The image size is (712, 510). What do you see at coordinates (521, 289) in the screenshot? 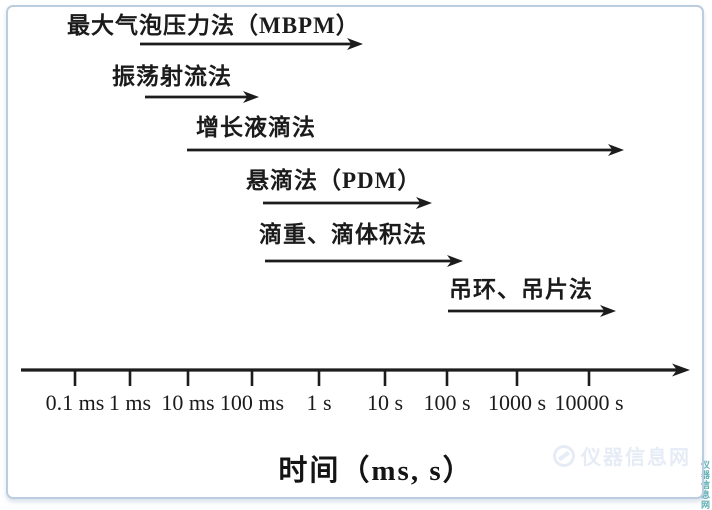
I see `method-label: 吊环、吊片法` at bounding box center [521, 289].